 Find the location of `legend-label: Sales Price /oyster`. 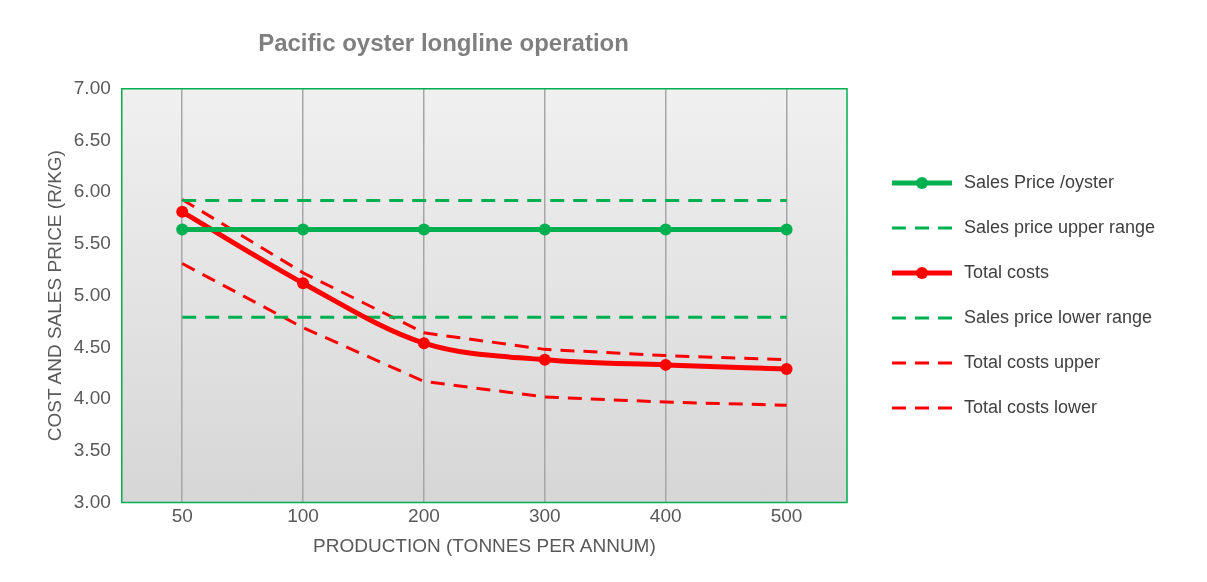

legend-label: Sales Price /oyster is located at coordinates (1039, 182).